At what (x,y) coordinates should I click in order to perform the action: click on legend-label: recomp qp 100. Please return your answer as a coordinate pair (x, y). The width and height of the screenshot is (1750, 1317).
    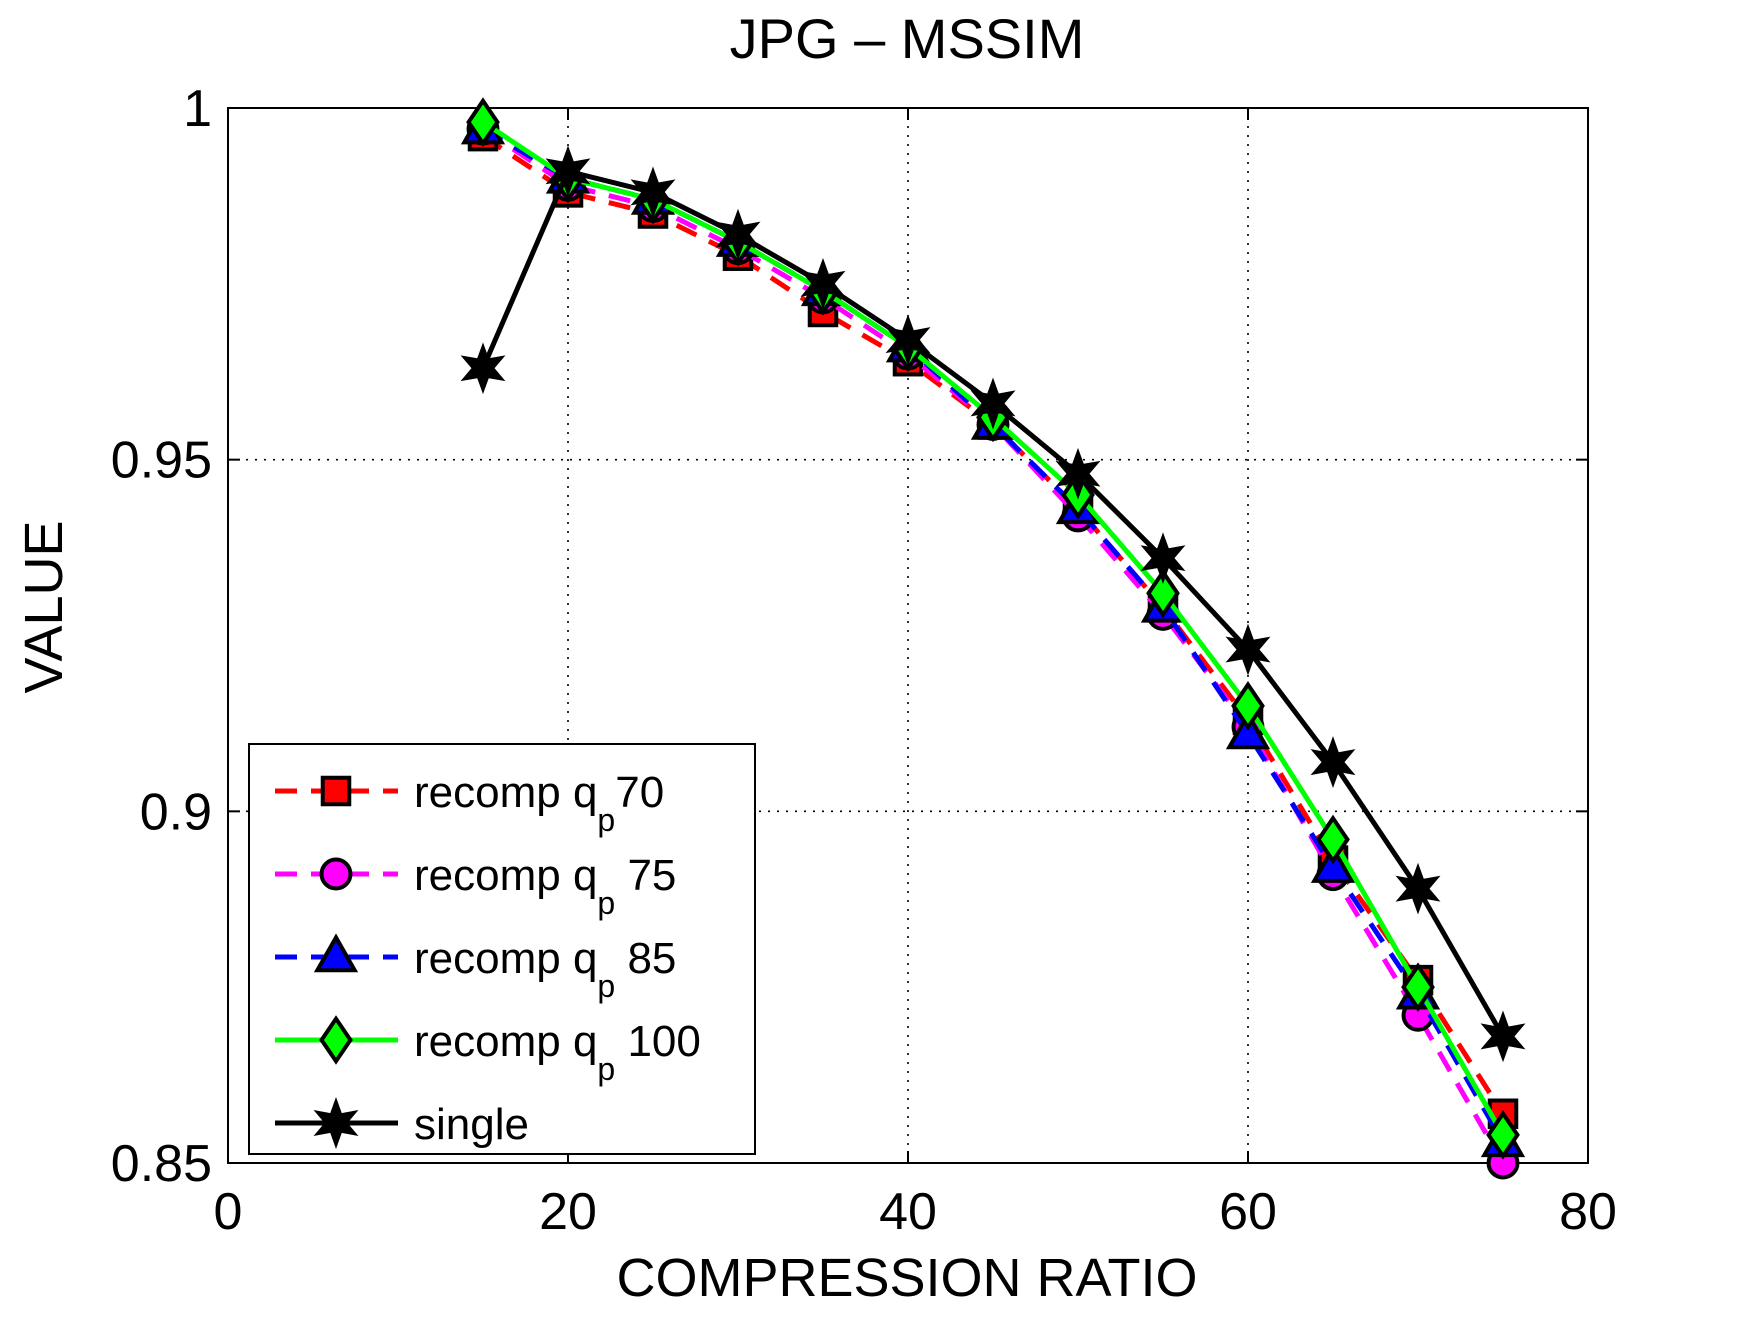
    Looking at the image, I should click on (557, 1052).